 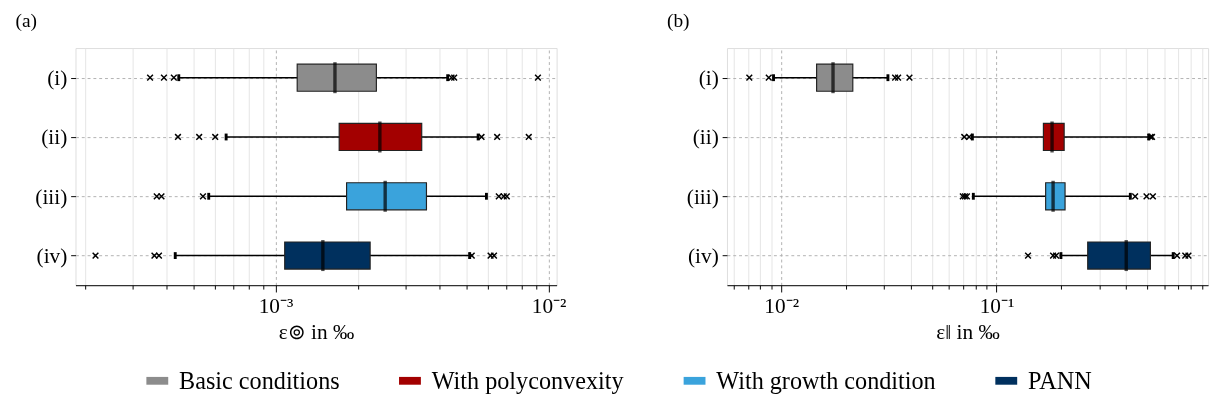 What do you see at coordinates (276, 305) in the screenshot?
I see `x-tick-label: 10⁻³` at bounding box center [276, 305].